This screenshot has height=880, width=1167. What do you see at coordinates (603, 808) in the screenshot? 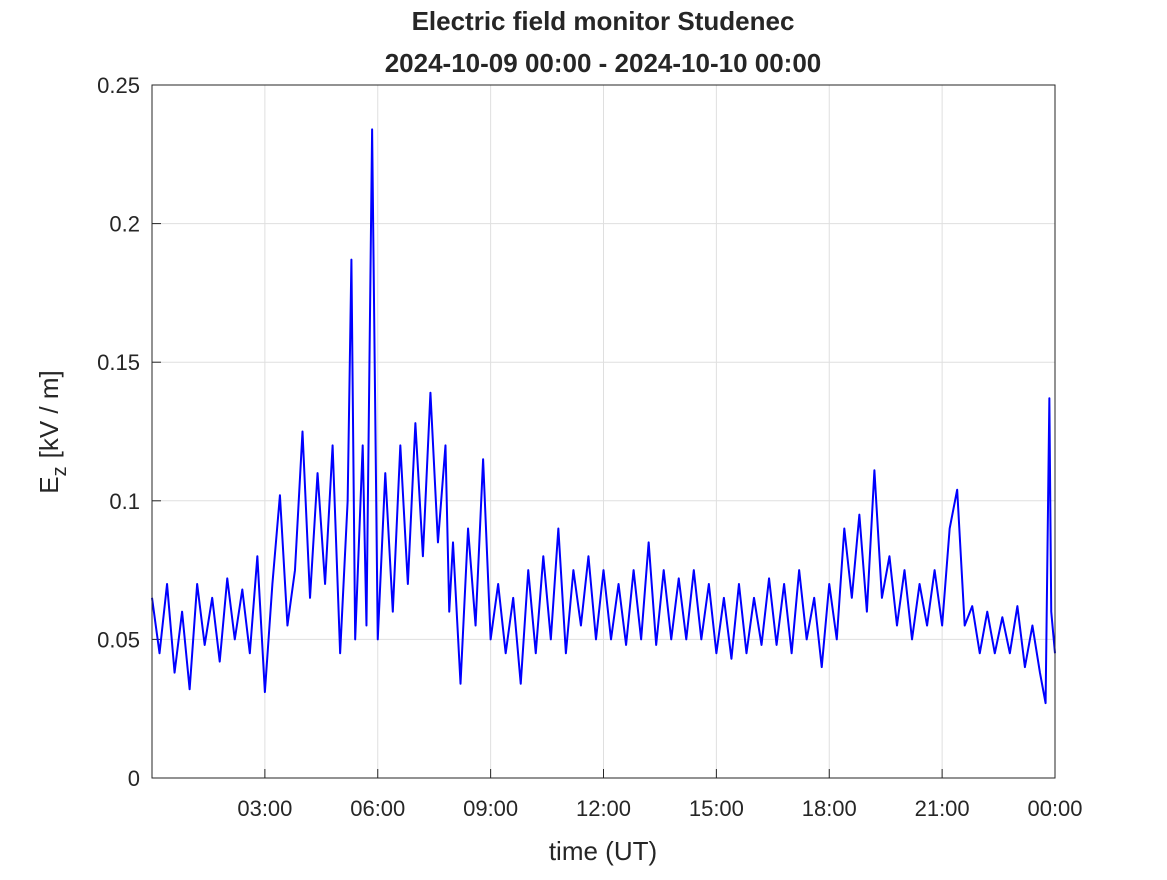
I see `x-tick-label: 12:00` at bounding box center [603, 808].